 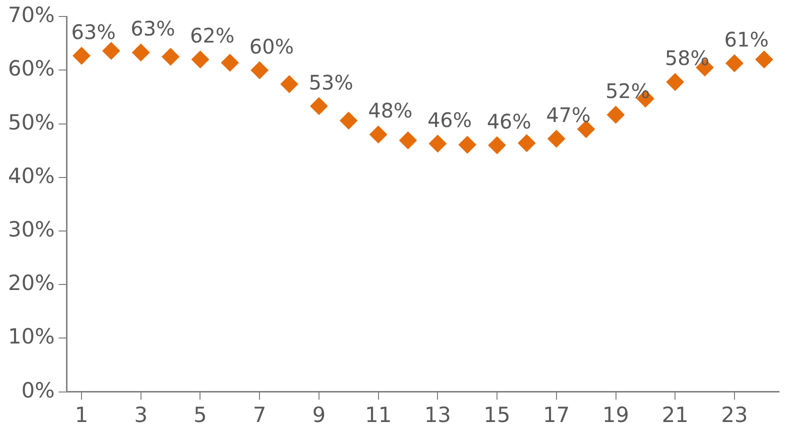 I want to click on data-label: 53%, so click(x=331, y=82).